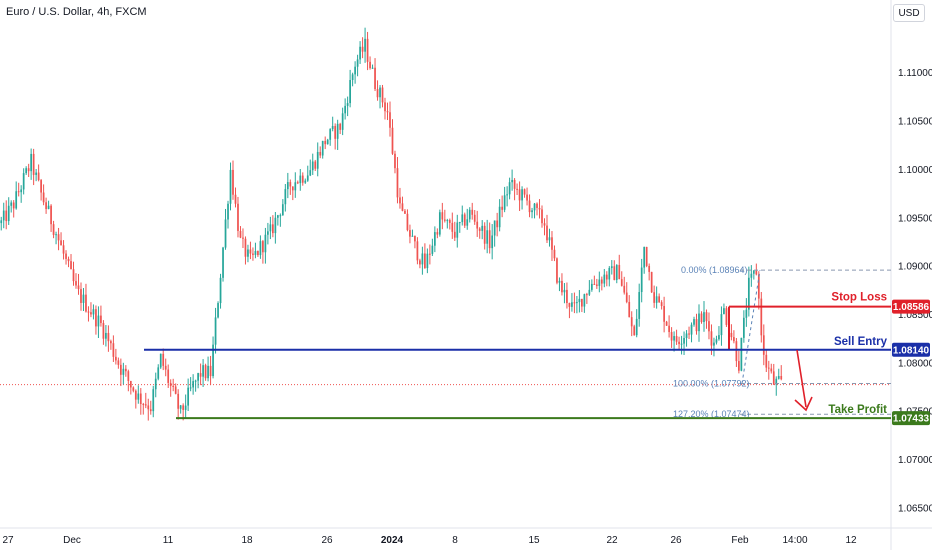 The height and width of the screenshot is (550, 932). I want to click on currency-button: USD, so click(909, 13).